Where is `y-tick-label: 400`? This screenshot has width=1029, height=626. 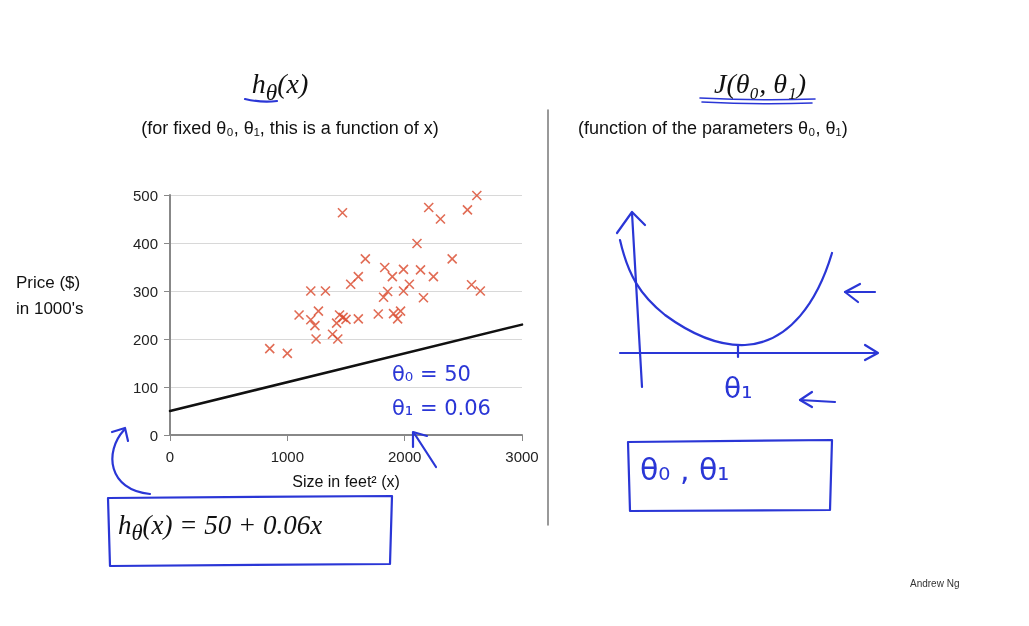 y-tick-label: 400 is located at coordinates (145, 243).